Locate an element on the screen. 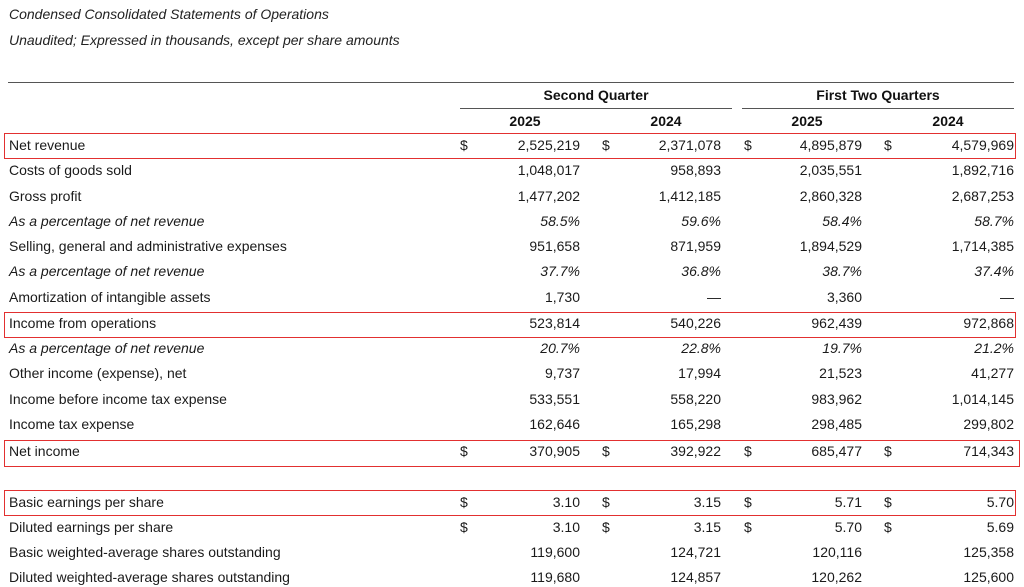  cell-value: 1,014,145 is located at coordinates (982, 399).